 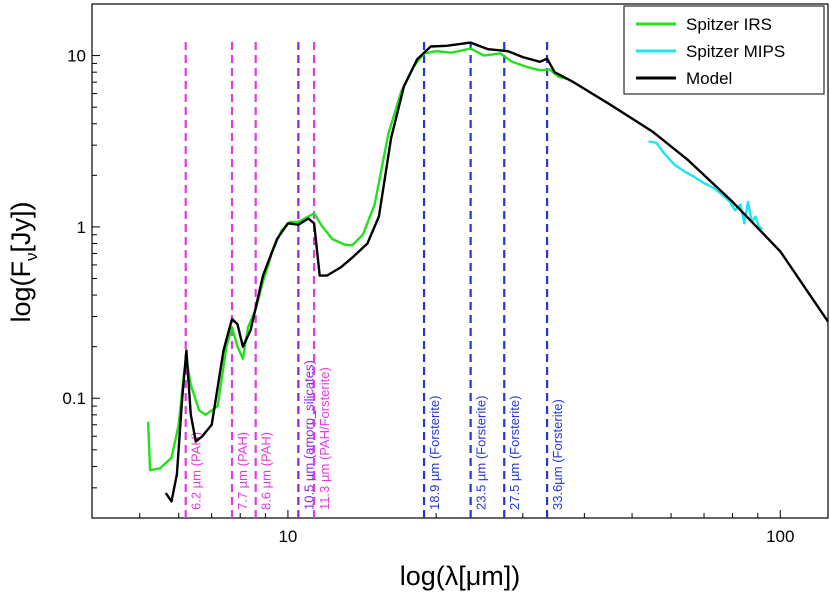 I want to click on x-axis-title: log(λ[μm]), so click(x=460, y=576).